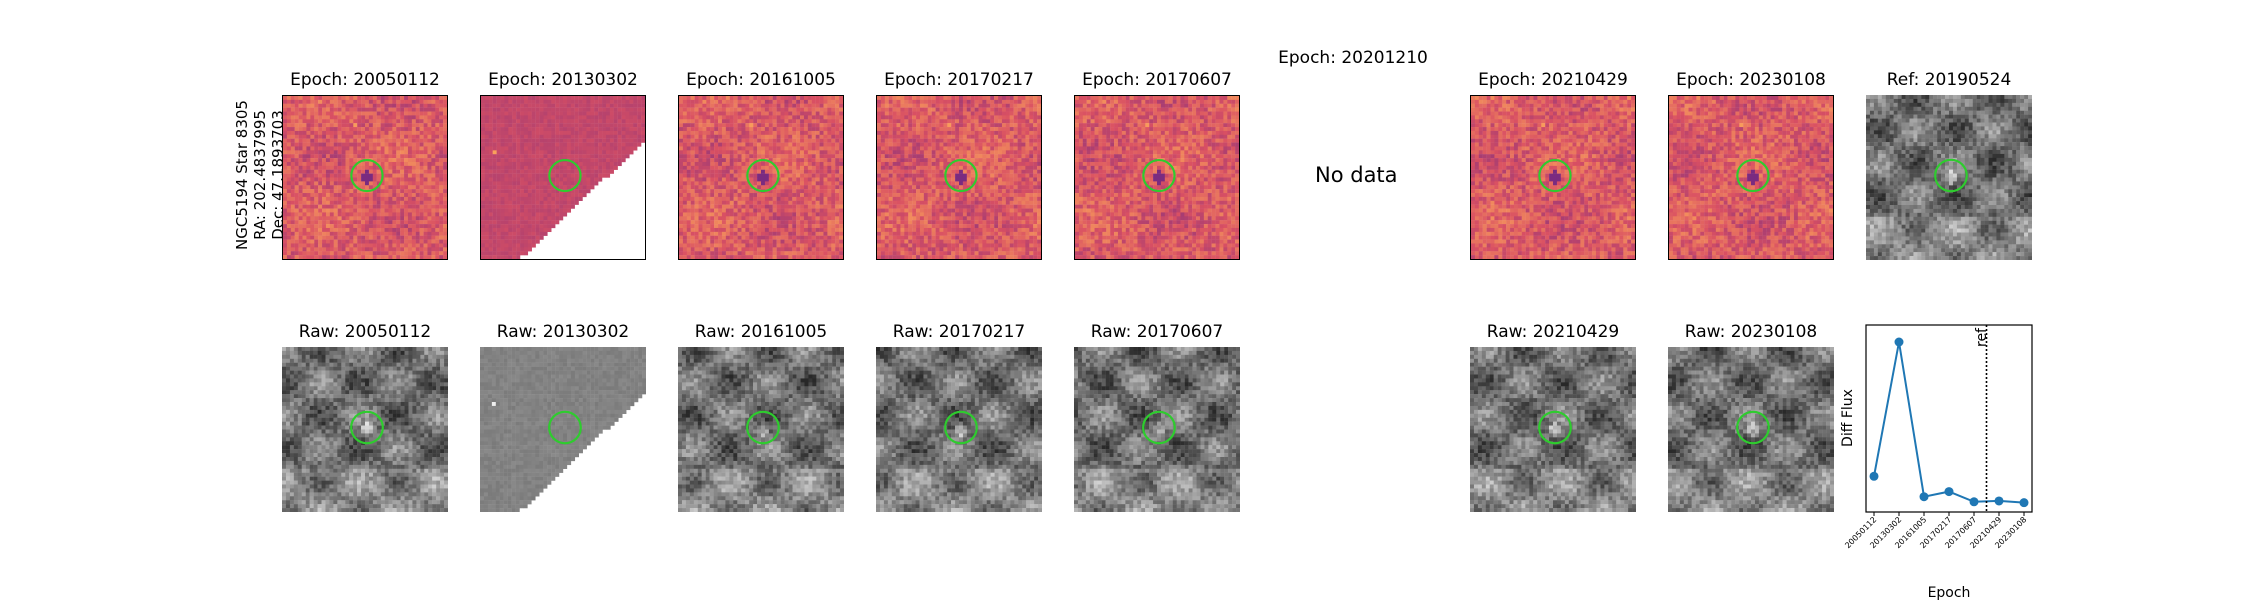 The width and height of the screenshot is (2250, 600). Describe the element at coordinates (761, 80) in the screenshot. I see `title-epoch-20161005: Epoch: 20161005` at that location.